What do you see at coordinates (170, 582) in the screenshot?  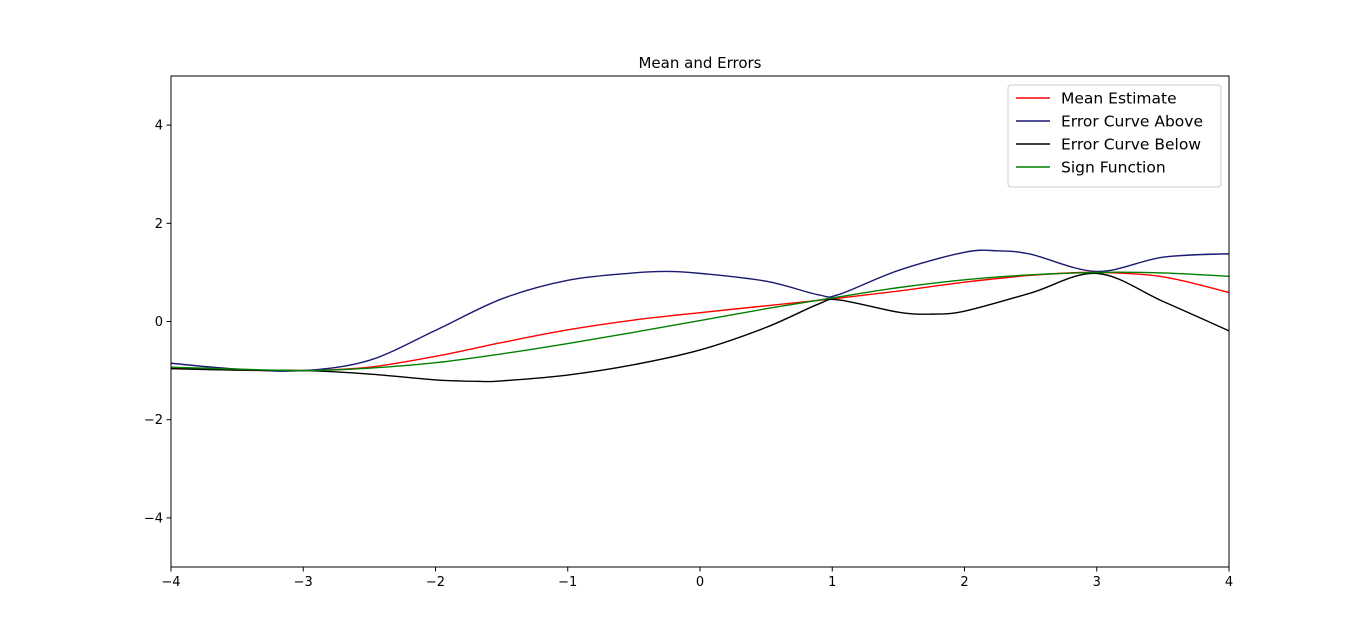 I see `x-tick-label: −4` at bounding box center [170, 582].